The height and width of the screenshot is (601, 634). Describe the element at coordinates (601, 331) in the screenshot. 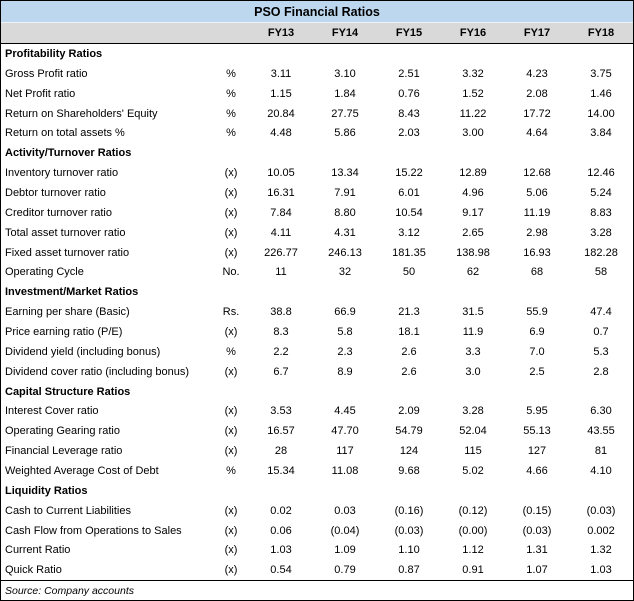

I see `row-value: 0.7` at that location.